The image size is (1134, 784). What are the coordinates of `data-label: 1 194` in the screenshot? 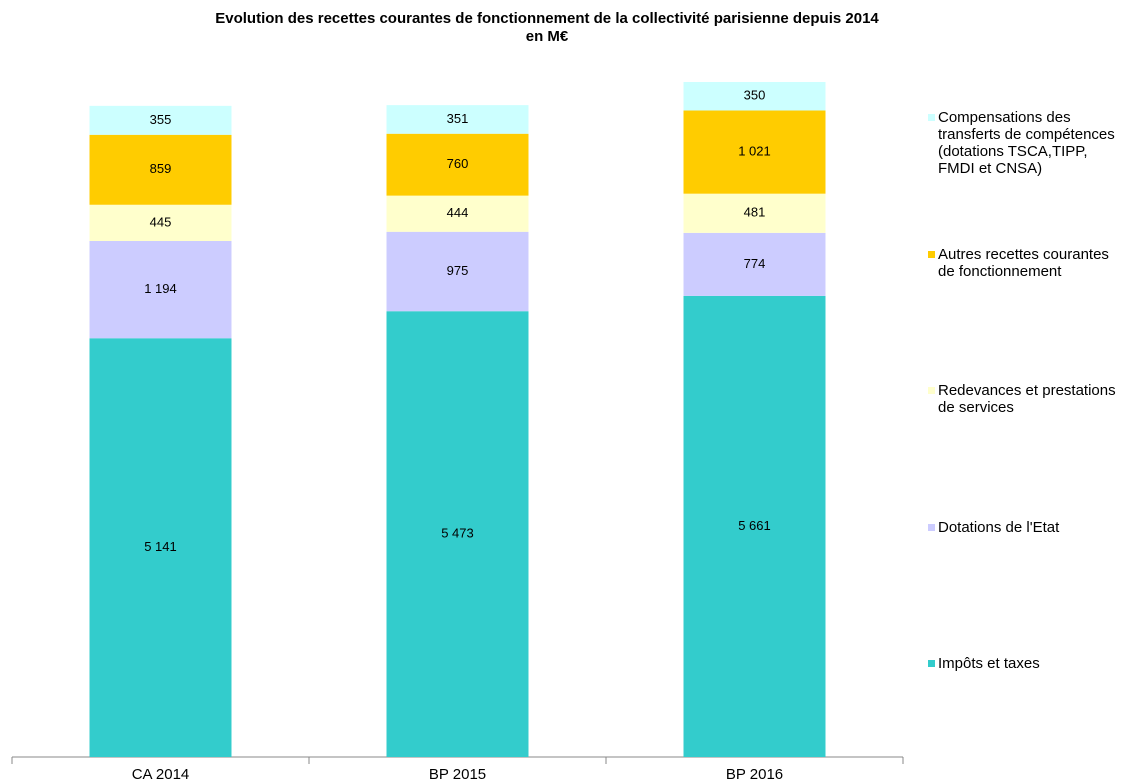 It's located at (160, 288).